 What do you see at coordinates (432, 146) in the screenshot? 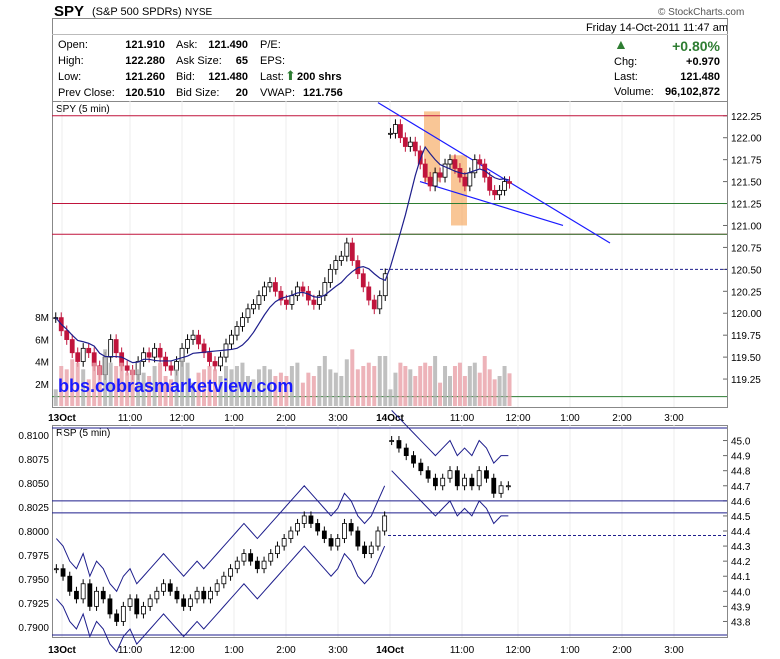
I see `highlight-bar` at bounding box center [432, 146].